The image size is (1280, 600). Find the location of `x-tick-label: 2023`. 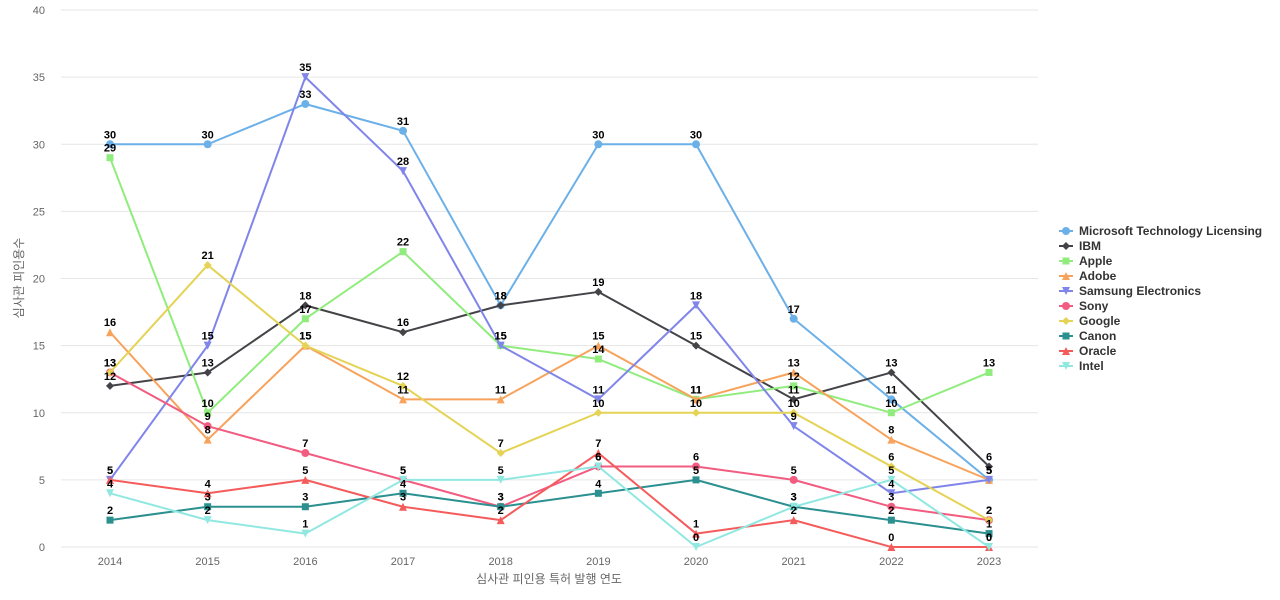

x-tick-label: 2023 is located at coordinates (989, 562).